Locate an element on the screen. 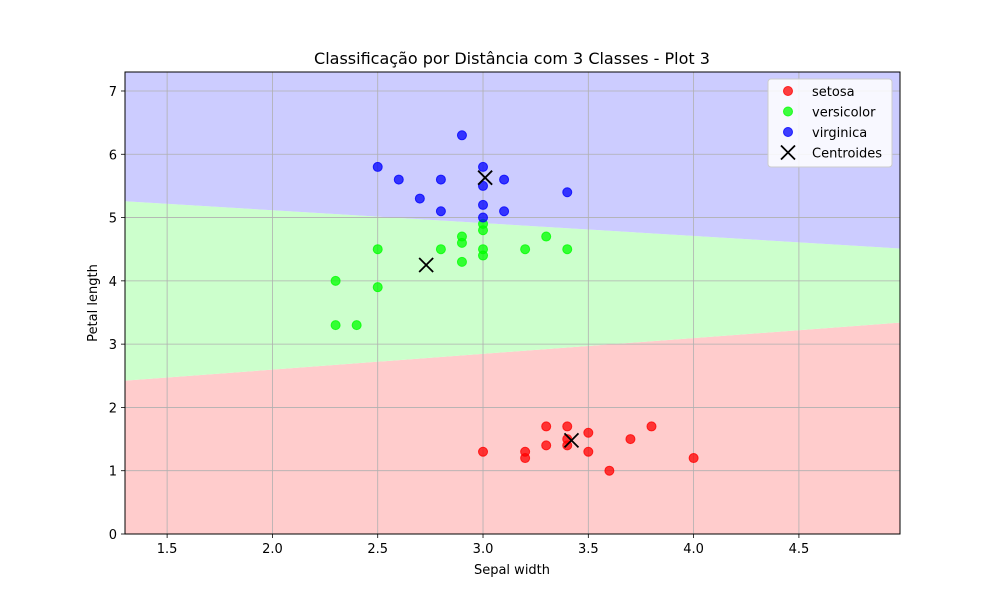  centroid-markers is located at coordinates (499, 309).